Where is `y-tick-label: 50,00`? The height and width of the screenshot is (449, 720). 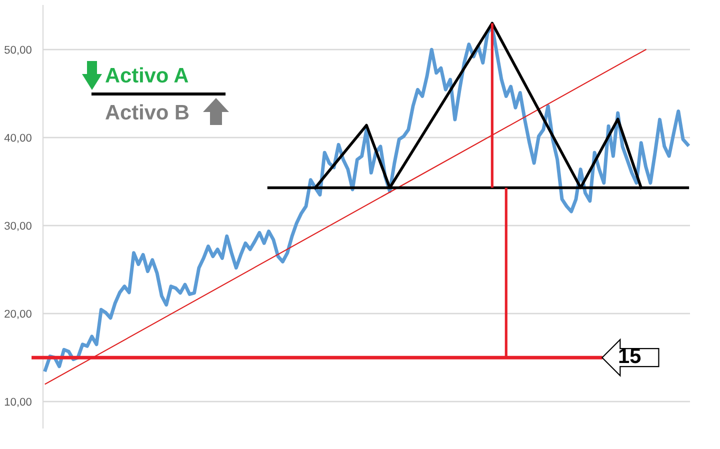 y-tick-label: 50,00 is located at coordinates (18, 51).